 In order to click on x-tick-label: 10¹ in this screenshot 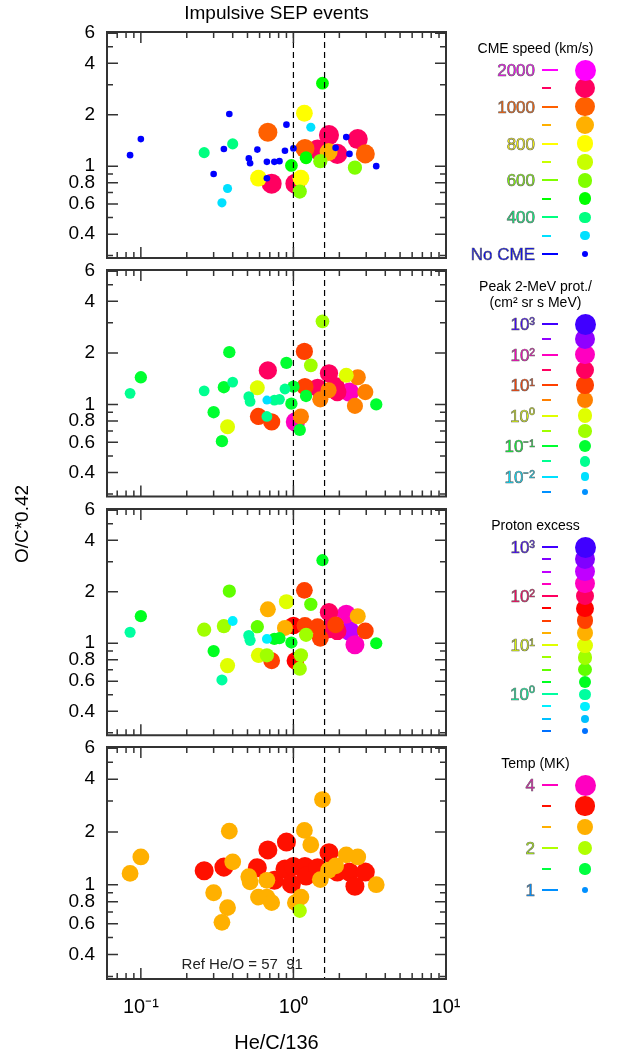, I will do `click(446, 1005)`.